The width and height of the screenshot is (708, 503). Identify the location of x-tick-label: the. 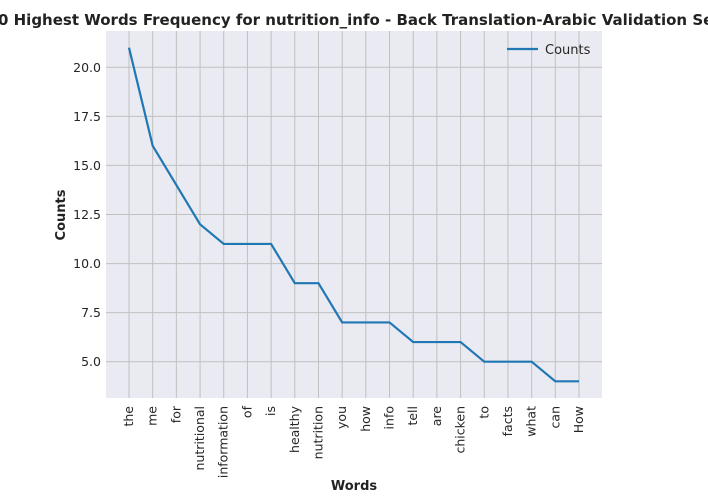
(128, 416).